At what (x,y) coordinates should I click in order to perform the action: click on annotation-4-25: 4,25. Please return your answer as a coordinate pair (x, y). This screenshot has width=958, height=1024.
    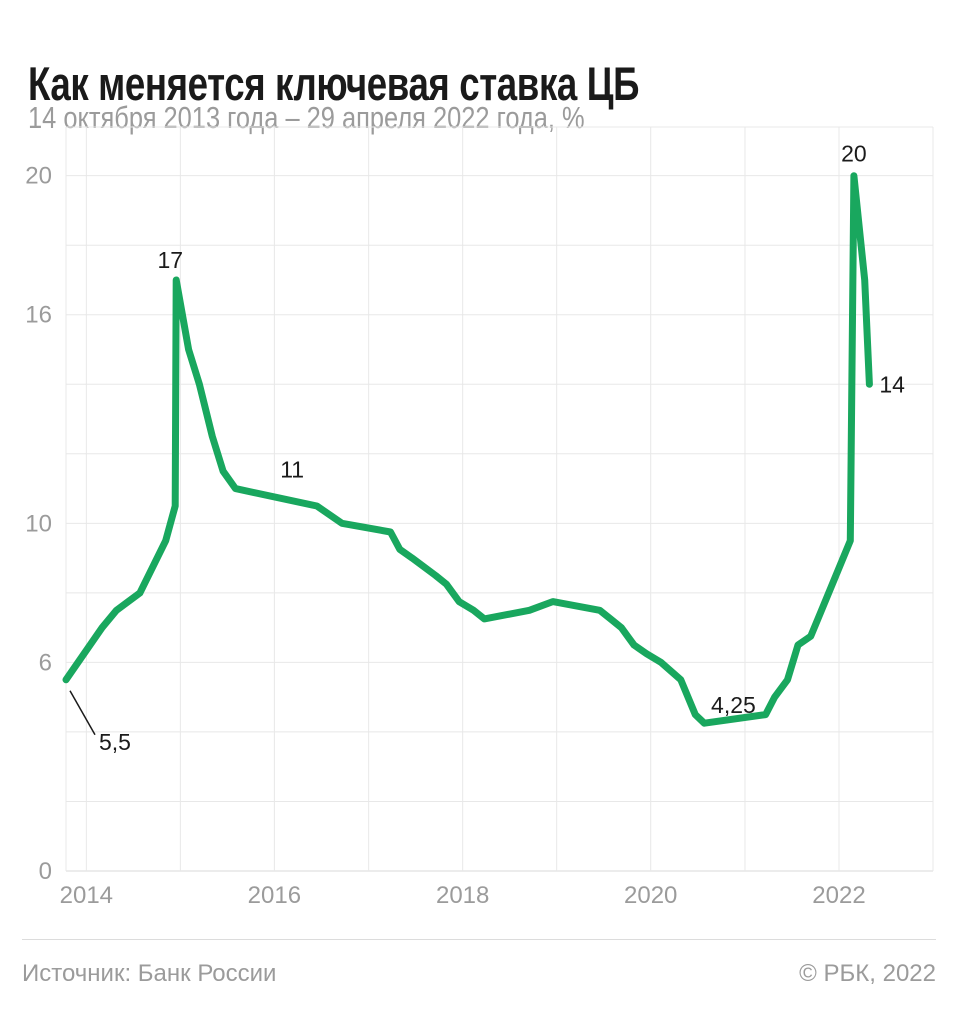
    Looking at the image, I should click on (733, 705).